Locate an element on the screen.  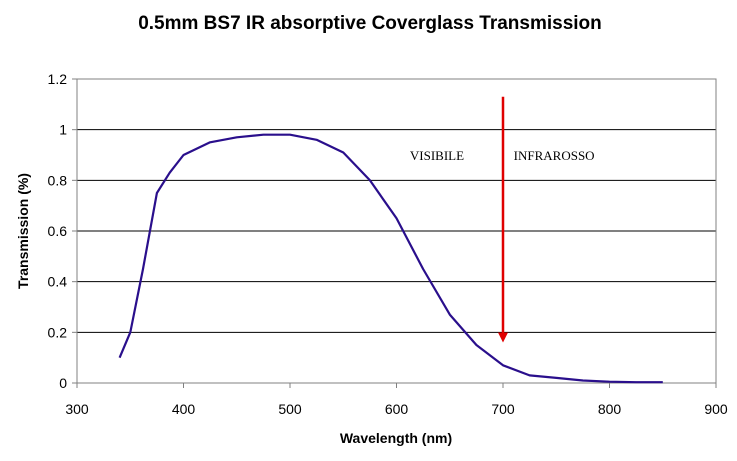
x-tick-label: 300 is located at coordinates (77, 409).